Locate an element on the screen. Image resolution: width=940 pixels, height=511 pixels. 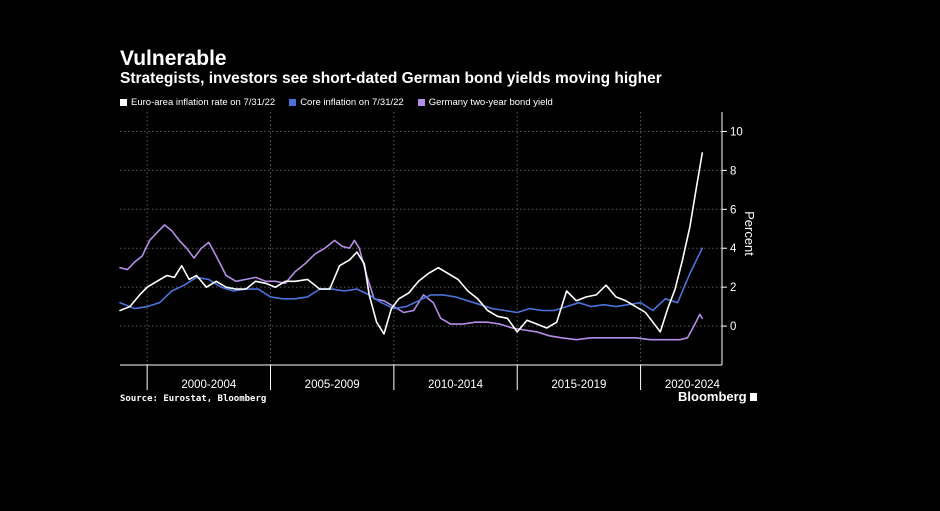
y-tick-label: 0 is located at coordinates (733, 327).